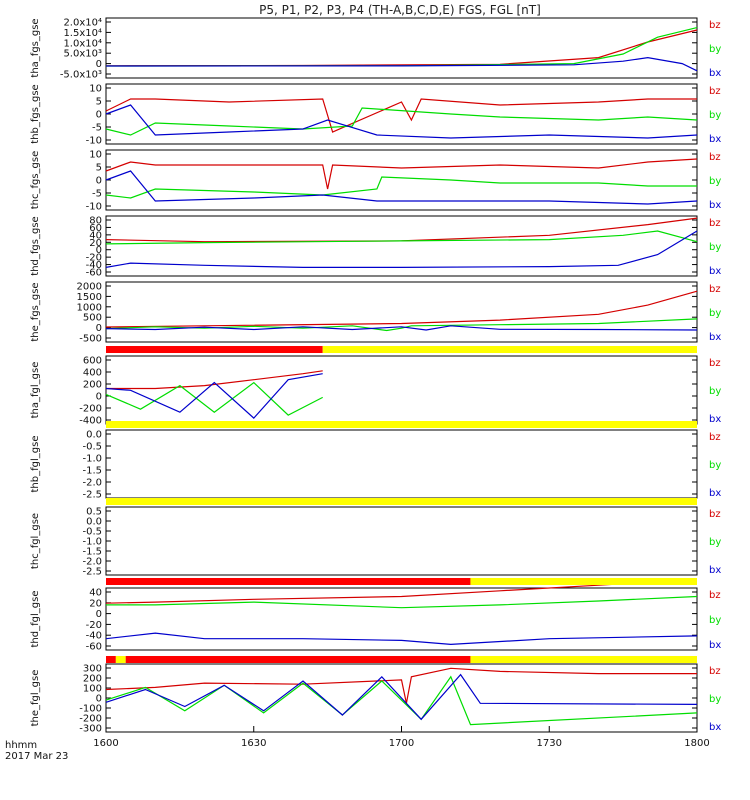 This screenshot has width=750, height=800. What do you see at coordinates (94, 512) in the screenshot?
I see `y-tick-label: 0.5` at bounding box center [94, 512].